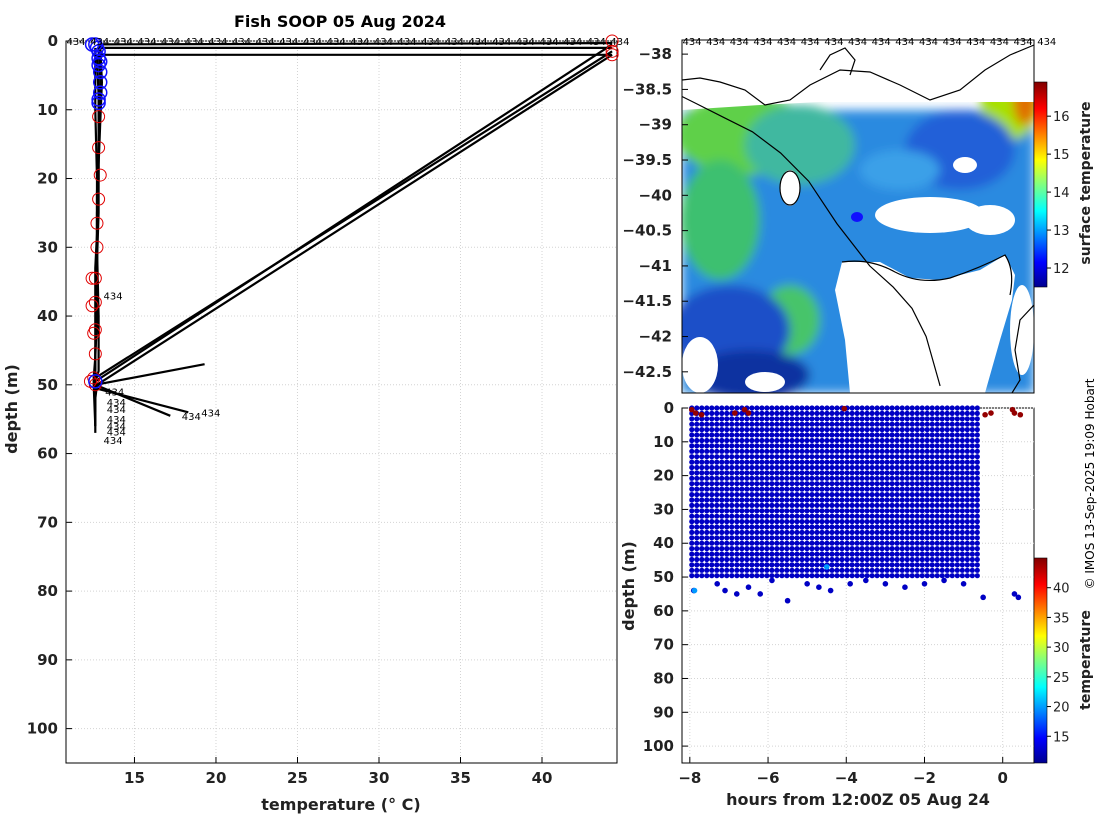 Image resolution: width=1100 pixels, height=820 pixels. I want to click on profile-xtick-label: 30, so click(379, 778).